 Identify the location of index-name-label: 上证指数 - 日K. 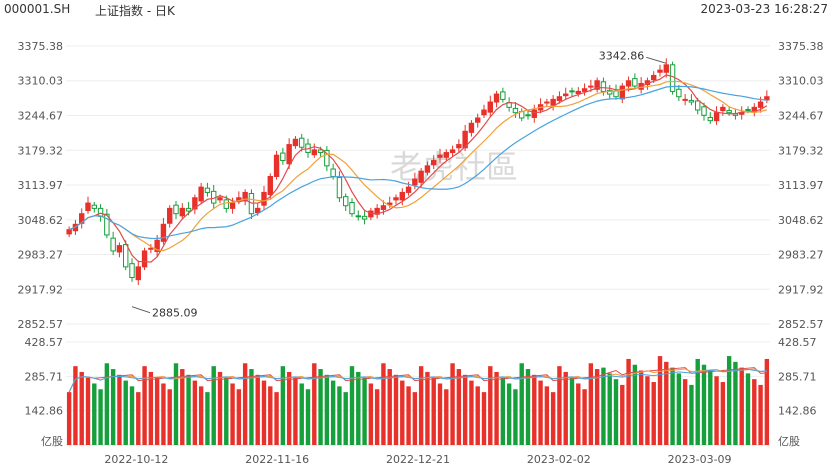
(135, 11).